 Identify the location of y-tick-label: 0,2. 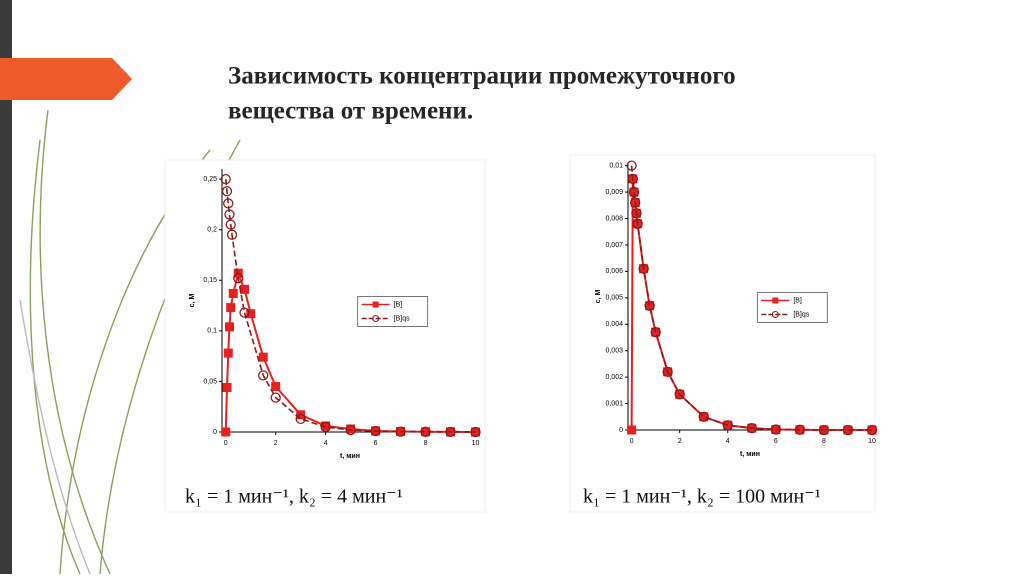
(212, 230).